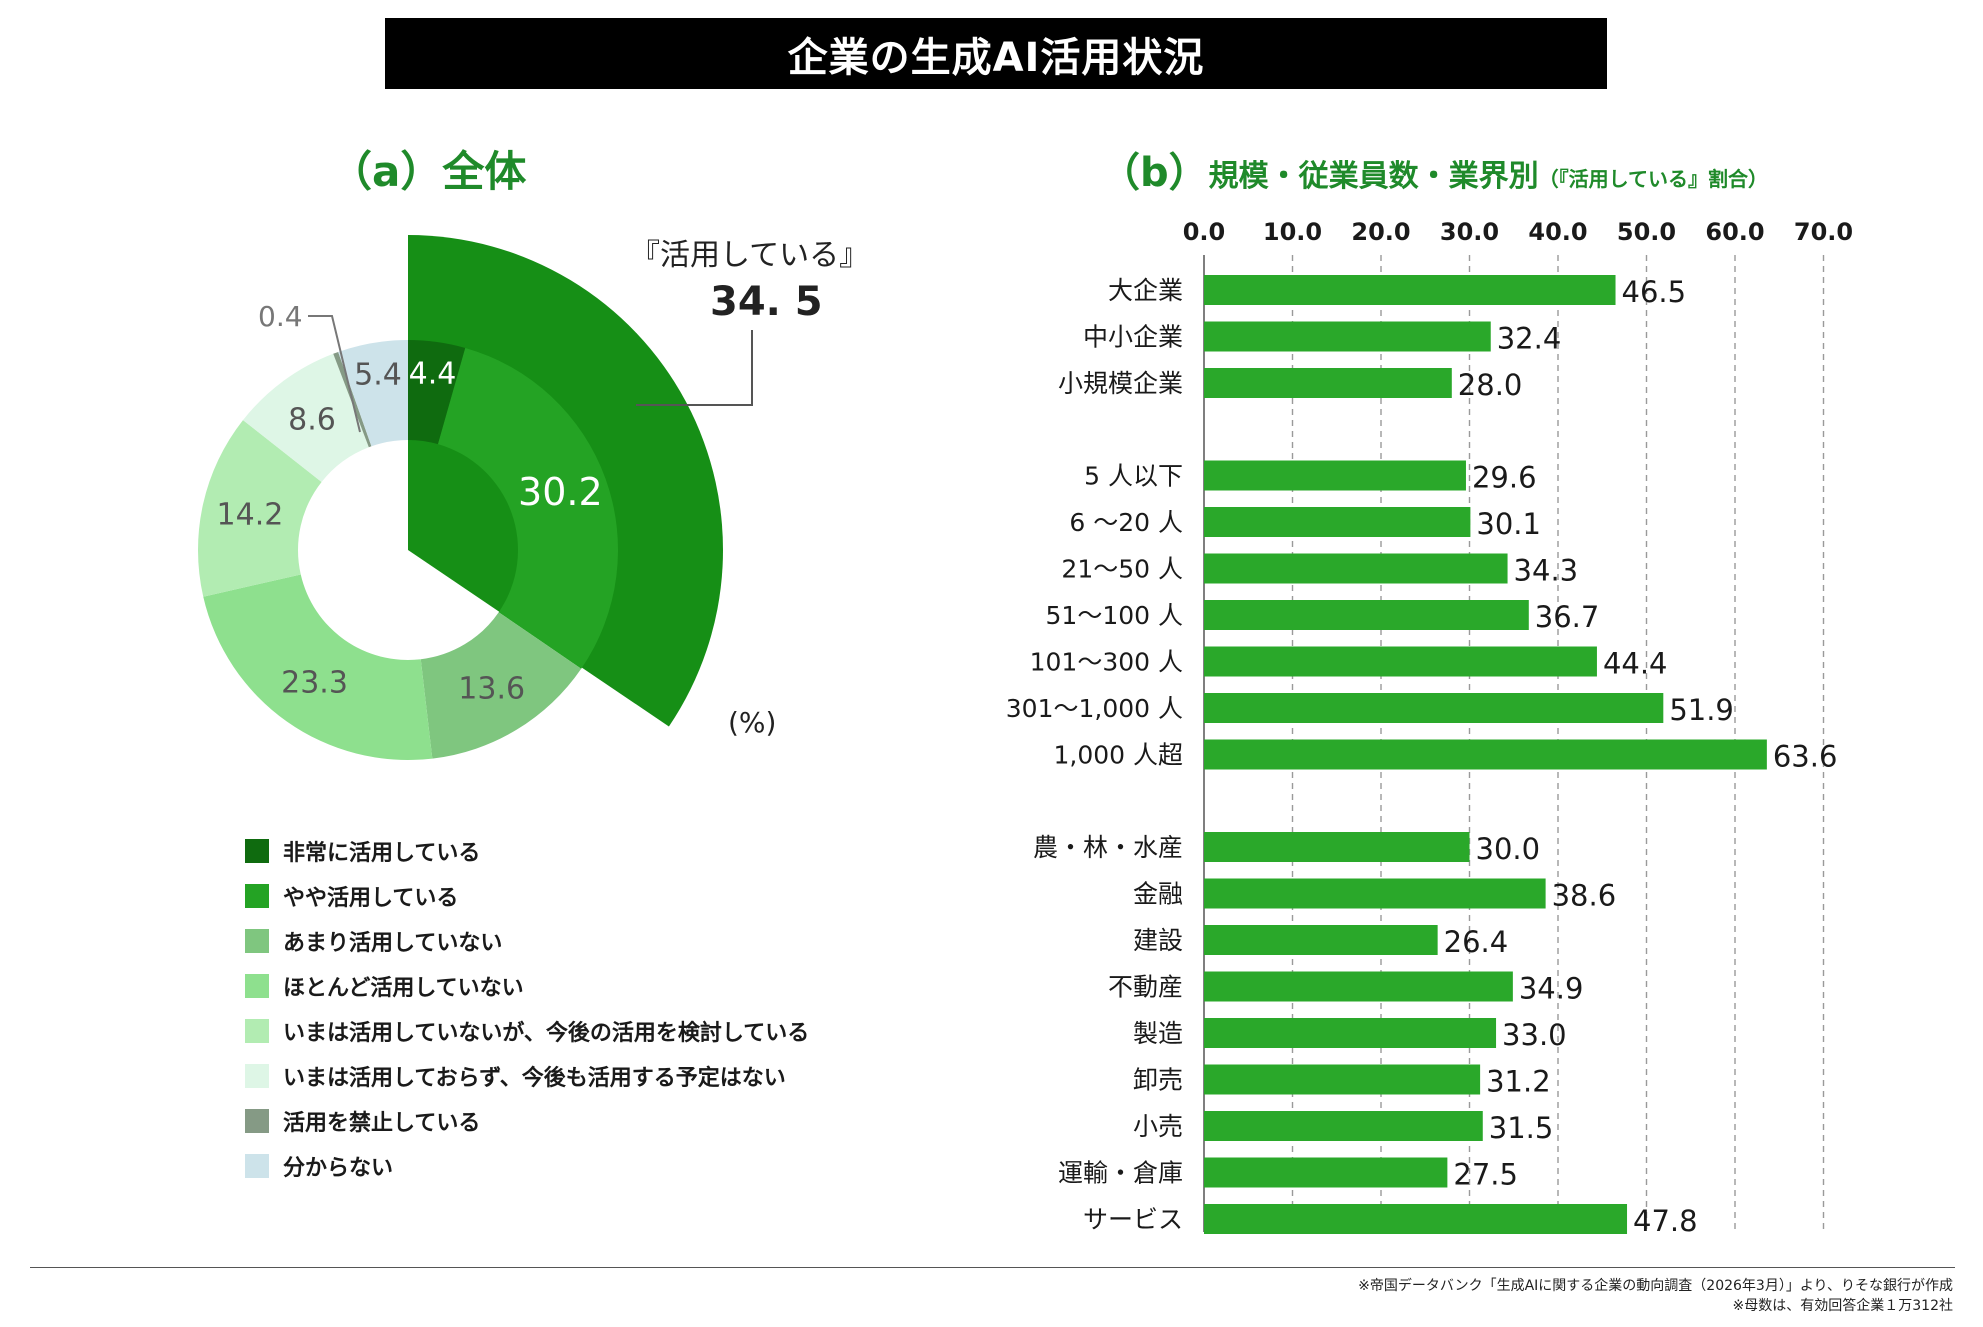 This screenshot has width=1983, height=1327. I want to click on category-label: 不動産, so click(1145, 987).